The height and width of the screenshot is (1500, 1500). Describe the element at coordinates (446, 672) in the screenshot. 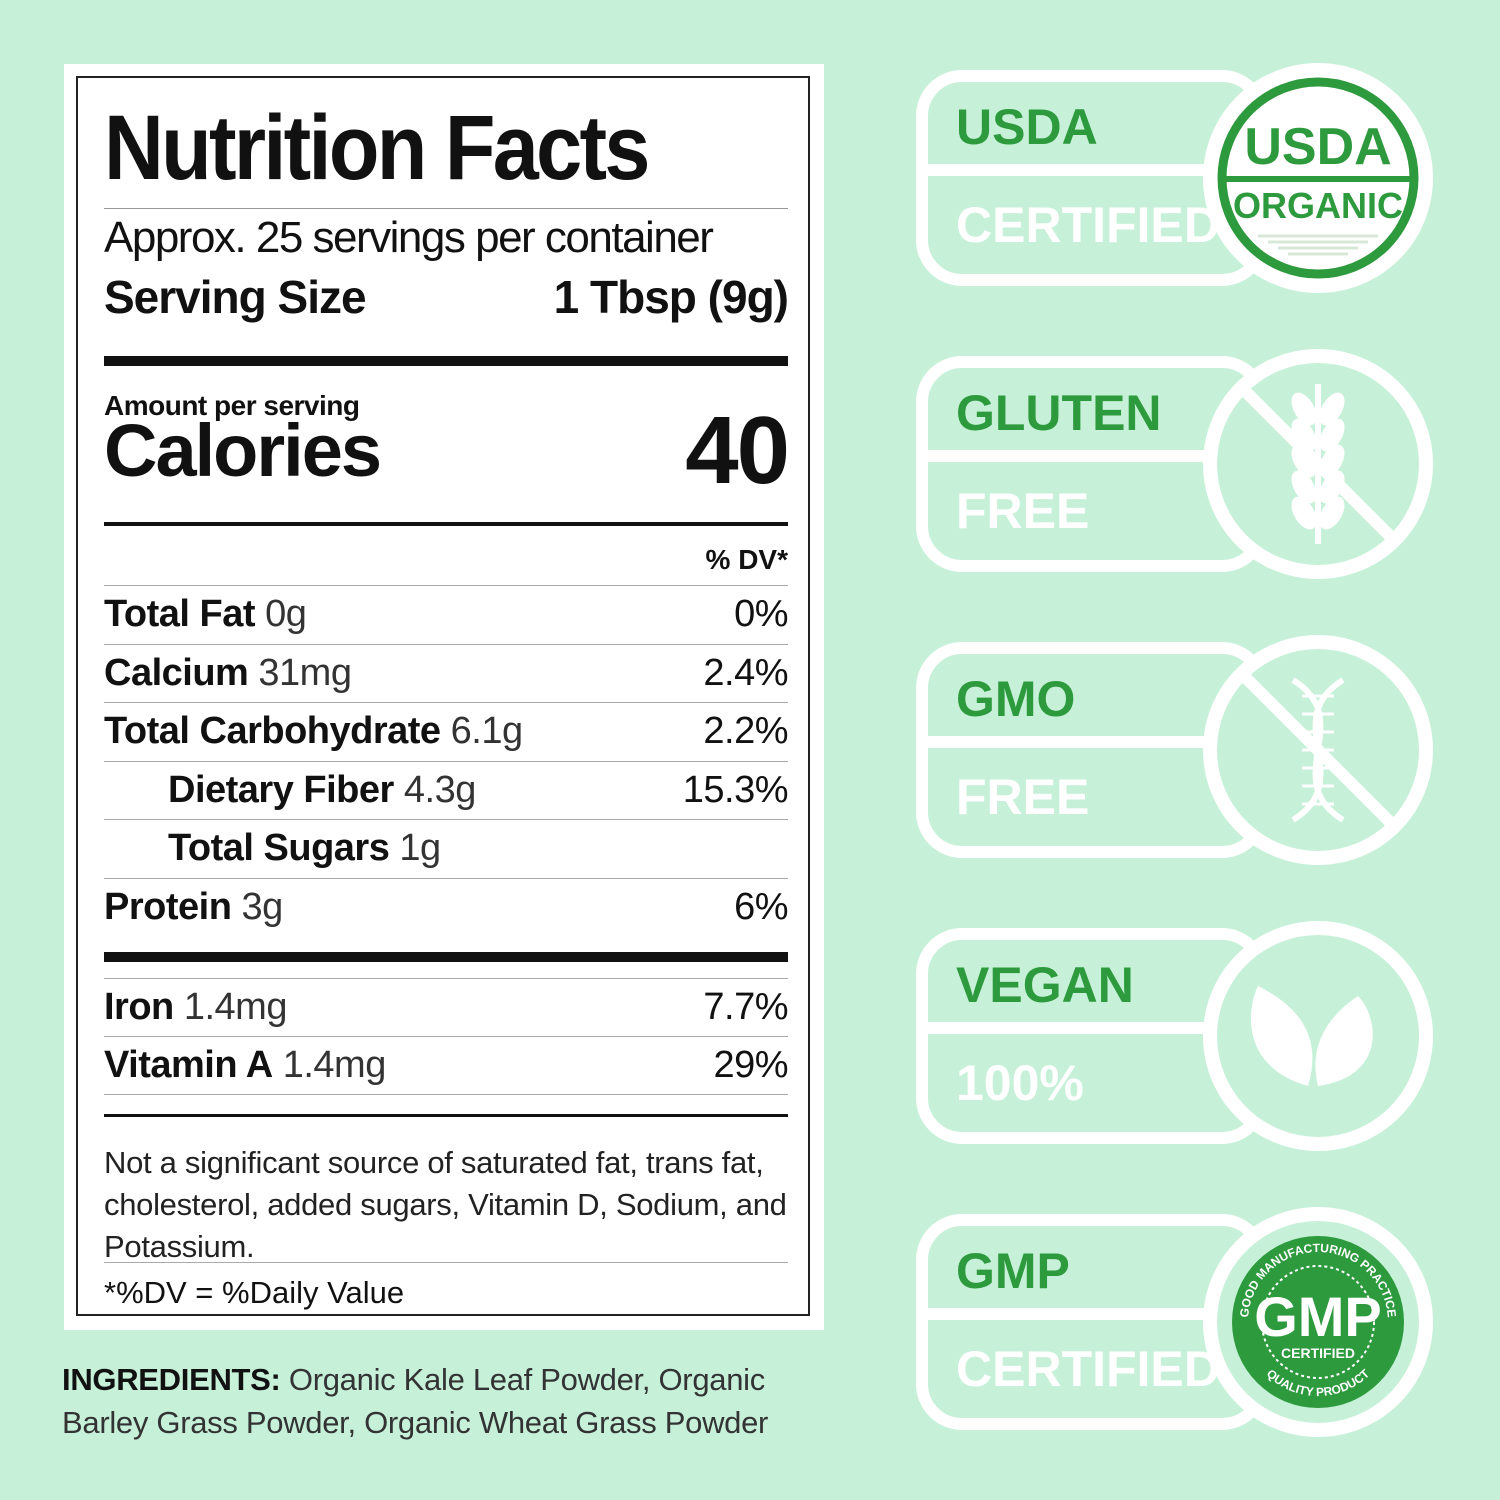

I see `nutrient-row: Calcium 31mg 2.4%` at that location.